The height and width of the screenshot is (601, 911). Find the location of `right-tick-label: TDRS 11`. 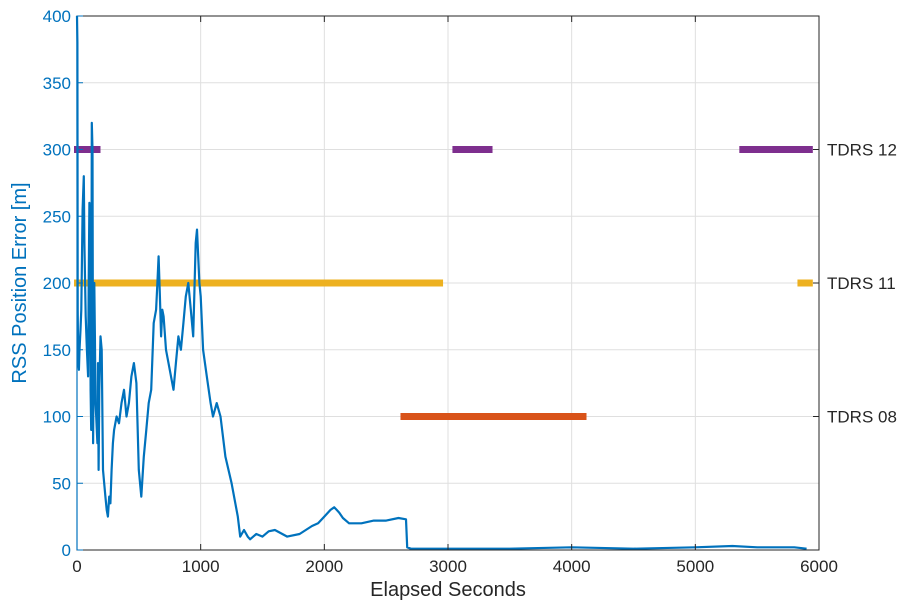

right-tick-label: TDRS 11 is located at coordinates (861, 283).